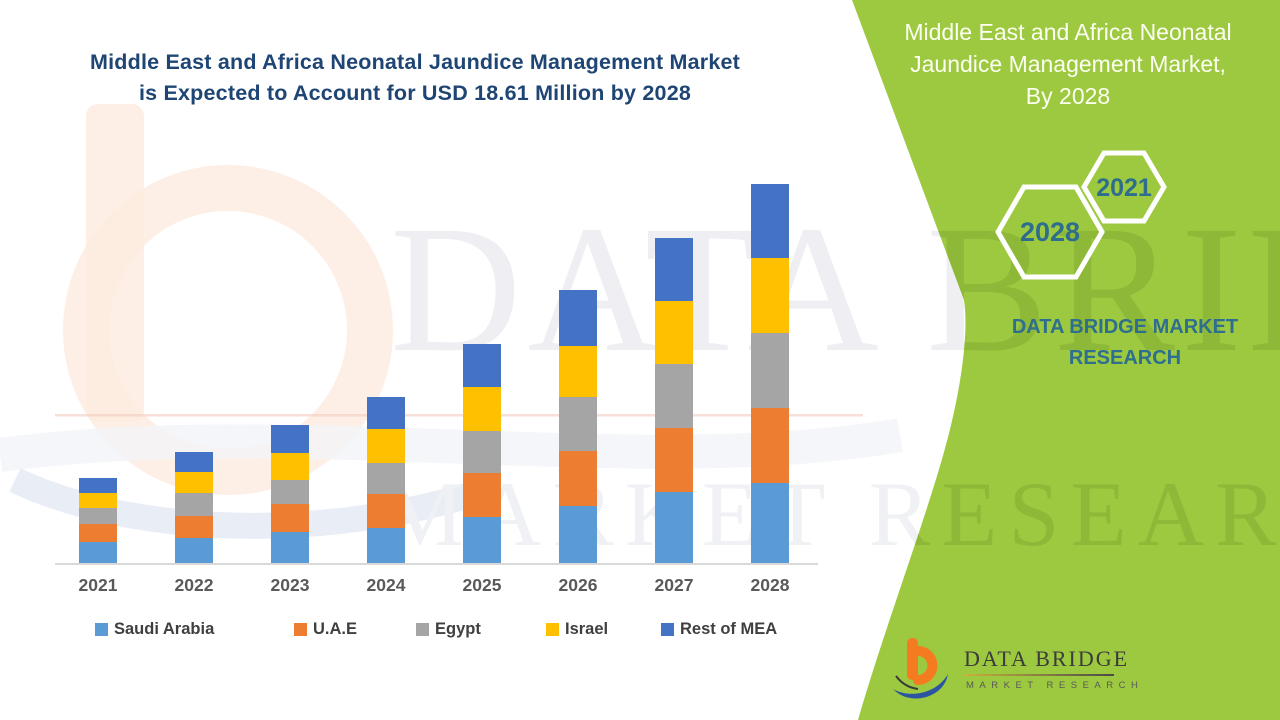 The width and height of the screenshot is (1280, 720). Describe the element at coordinates (459, 415) in the screenshot. I see `watermark-red-line` at that location.